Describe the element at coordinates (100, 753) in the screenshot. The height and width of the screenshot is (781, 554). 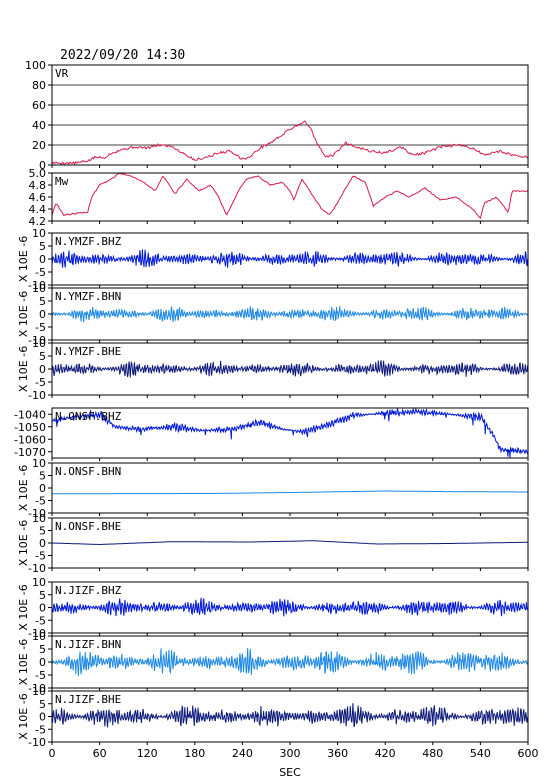
I see `x-tick-label: 60` at that location.